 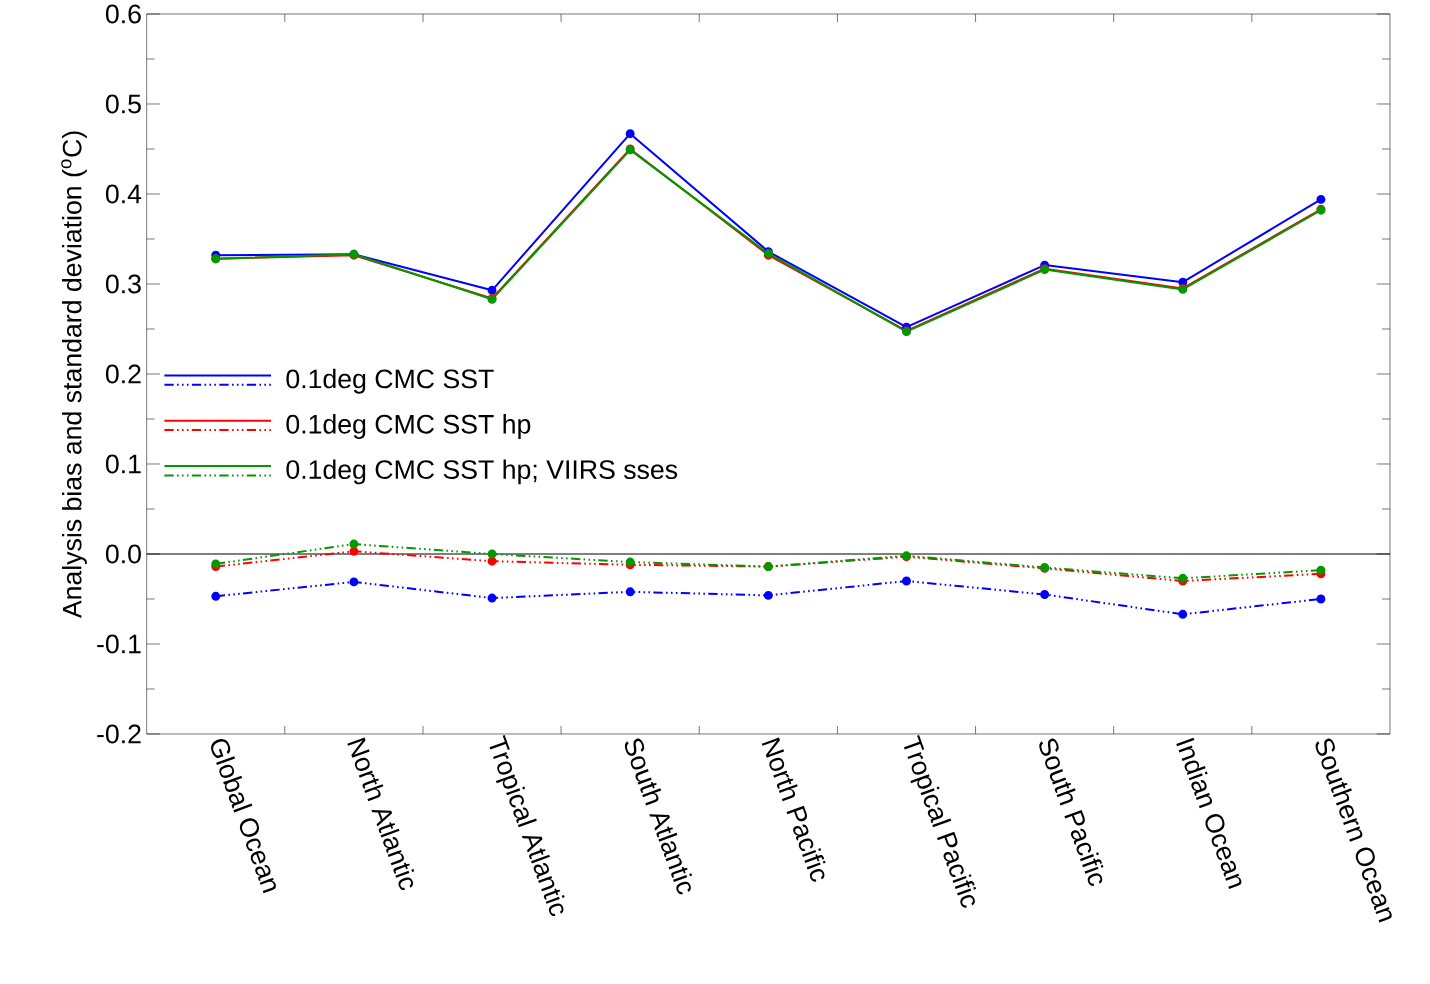 I want to click on x-tick-label: Global Ocean, so click(x=243, y=816).